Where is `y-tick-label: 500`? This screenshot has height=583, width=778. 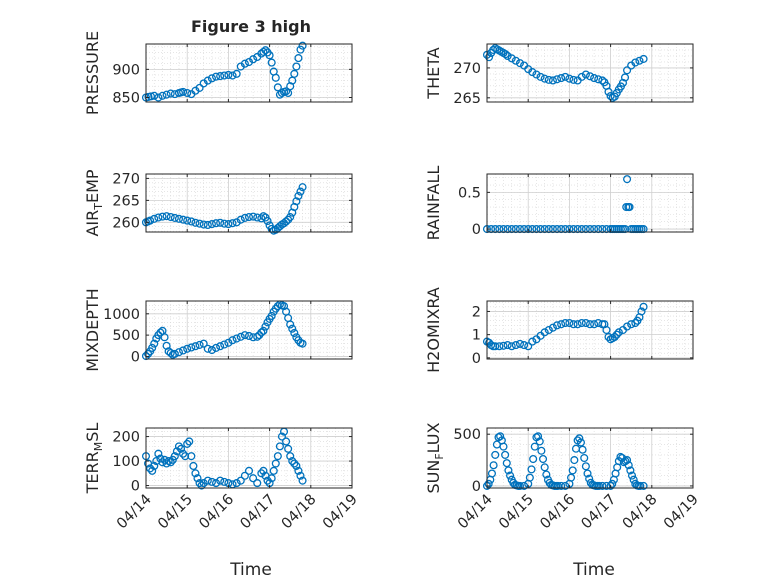
y-tick-label: 500 is located at coordinates (126, 336).